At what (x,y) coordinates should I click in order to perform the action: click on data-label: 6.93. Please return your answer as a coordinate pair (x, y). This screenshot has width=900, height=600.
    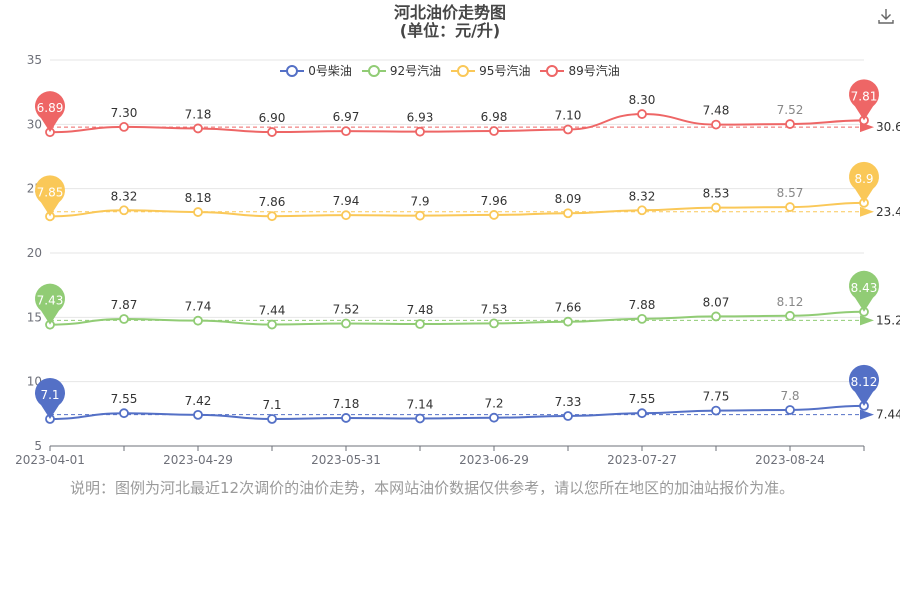
    Looking at the image, I should click on (420, 118).